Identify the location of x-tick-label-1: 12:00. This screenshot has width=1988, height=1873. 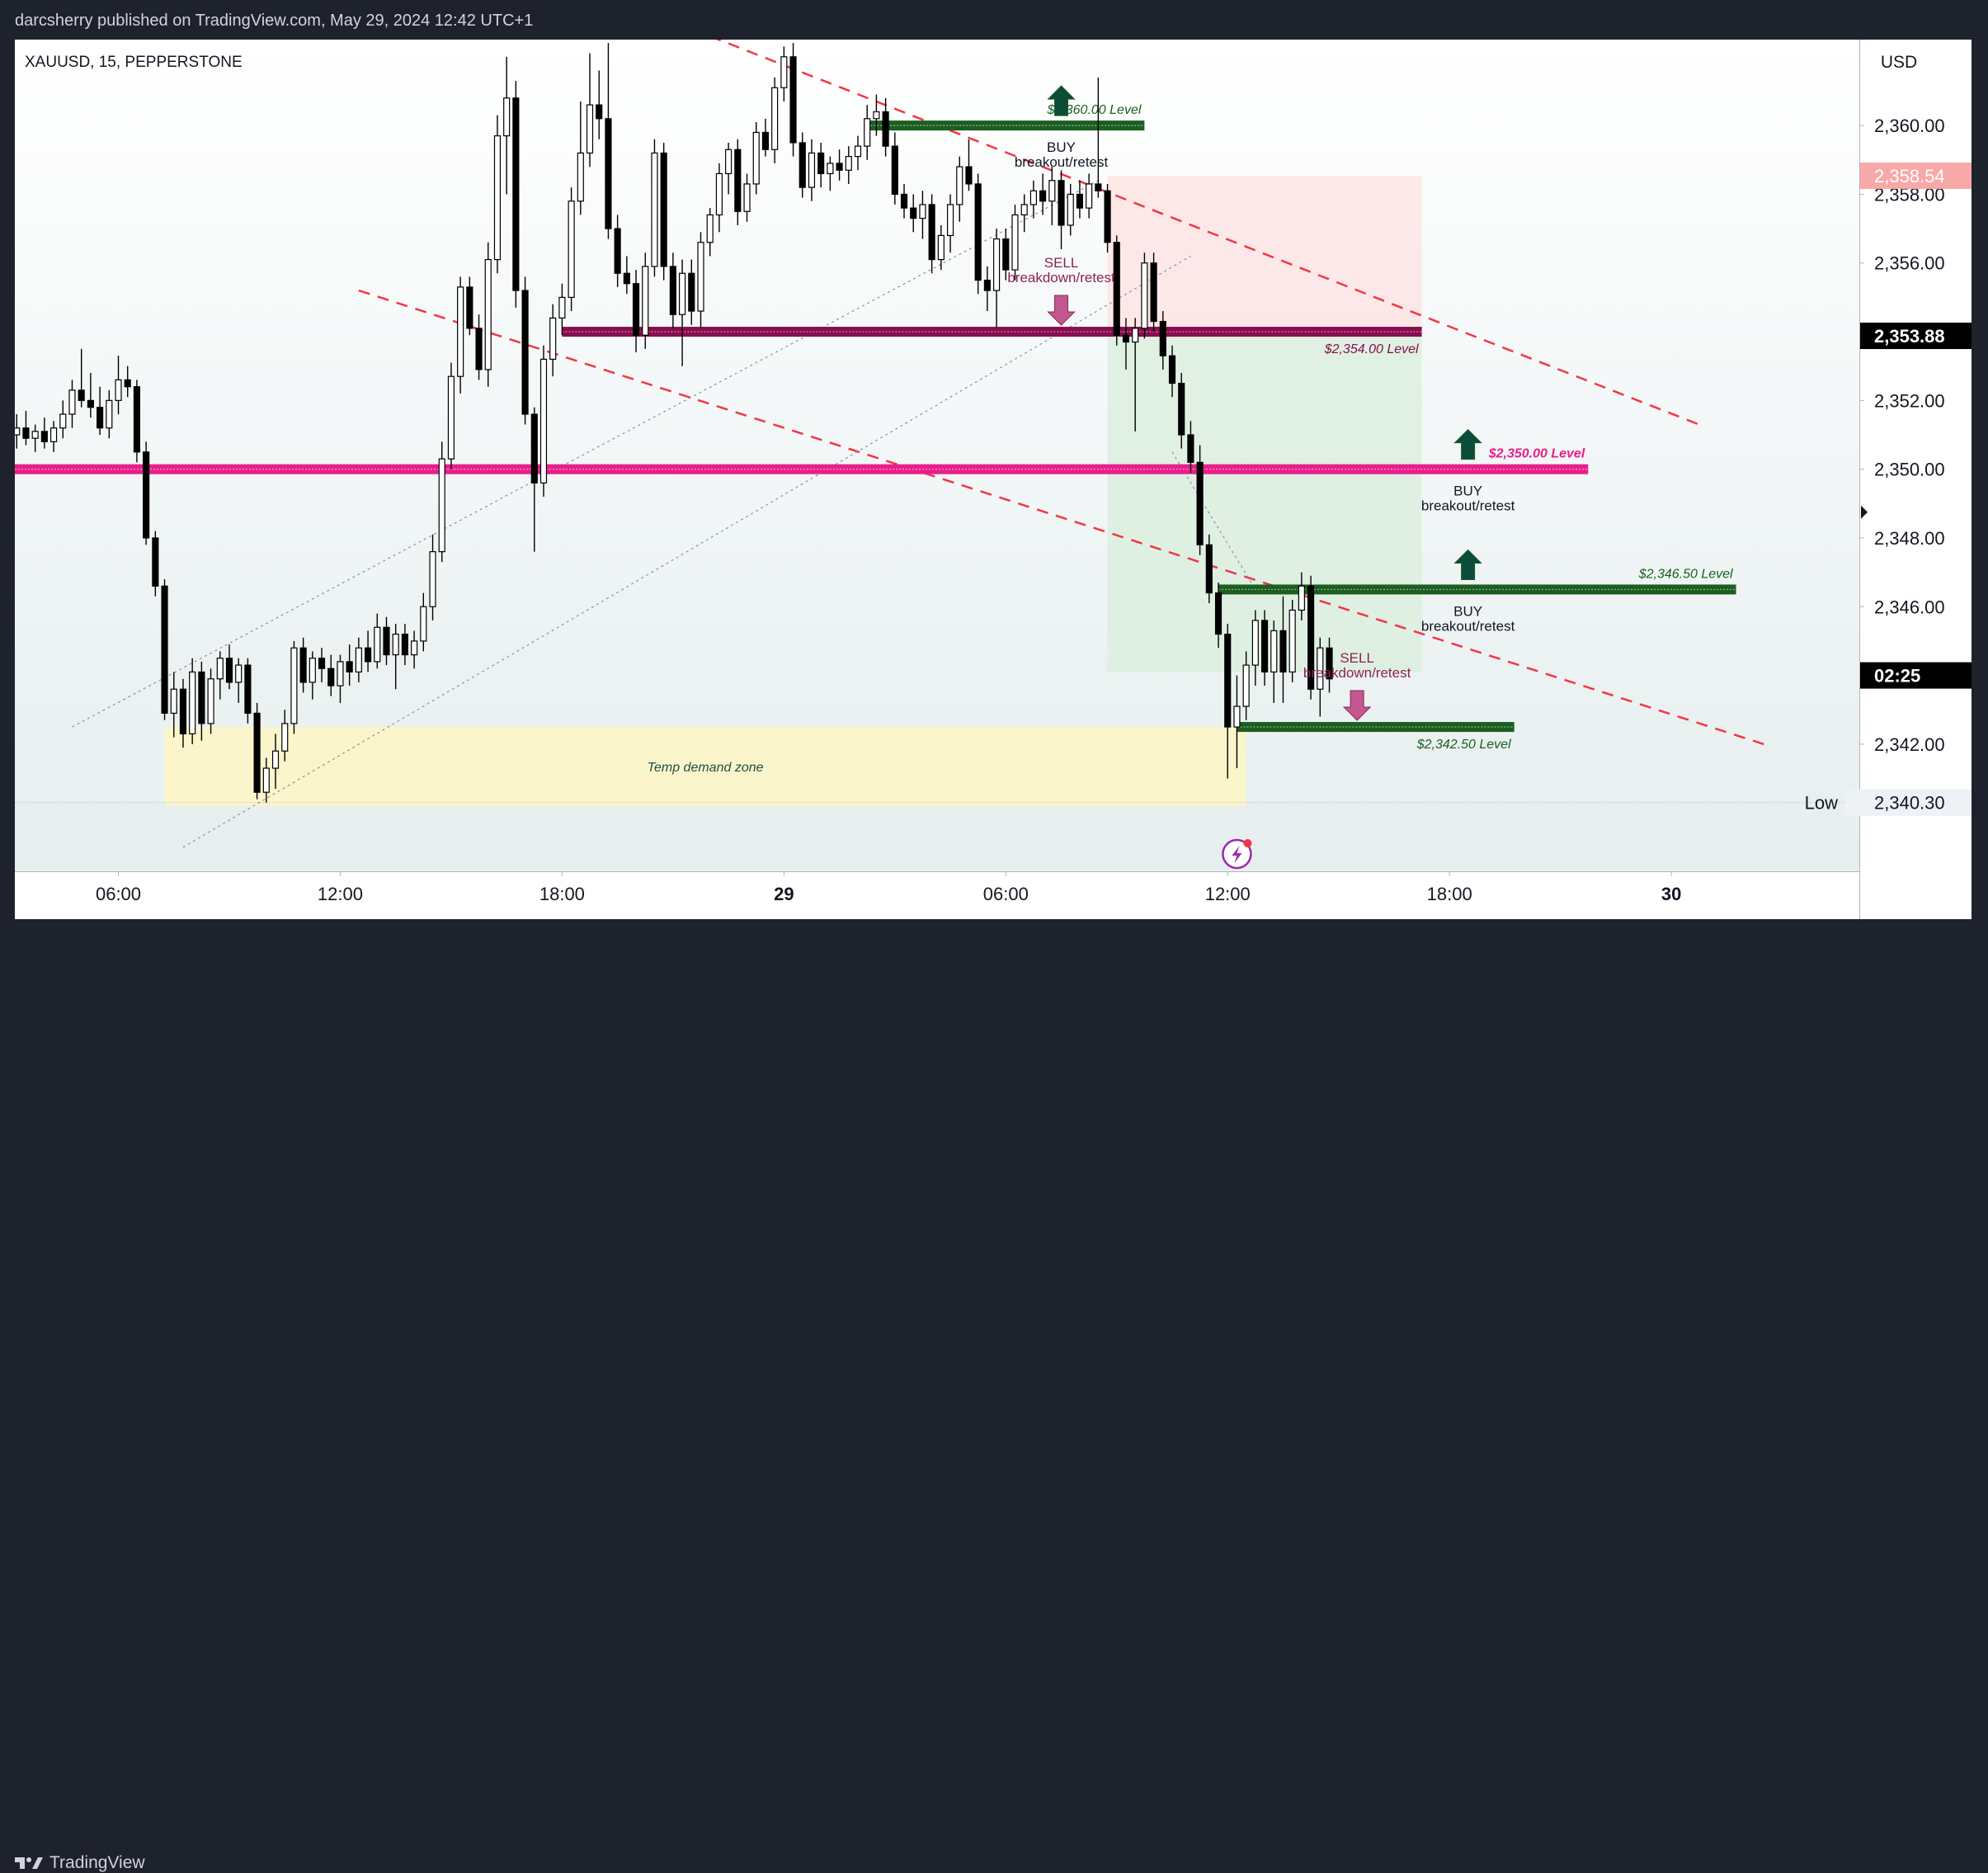
(340, 894).